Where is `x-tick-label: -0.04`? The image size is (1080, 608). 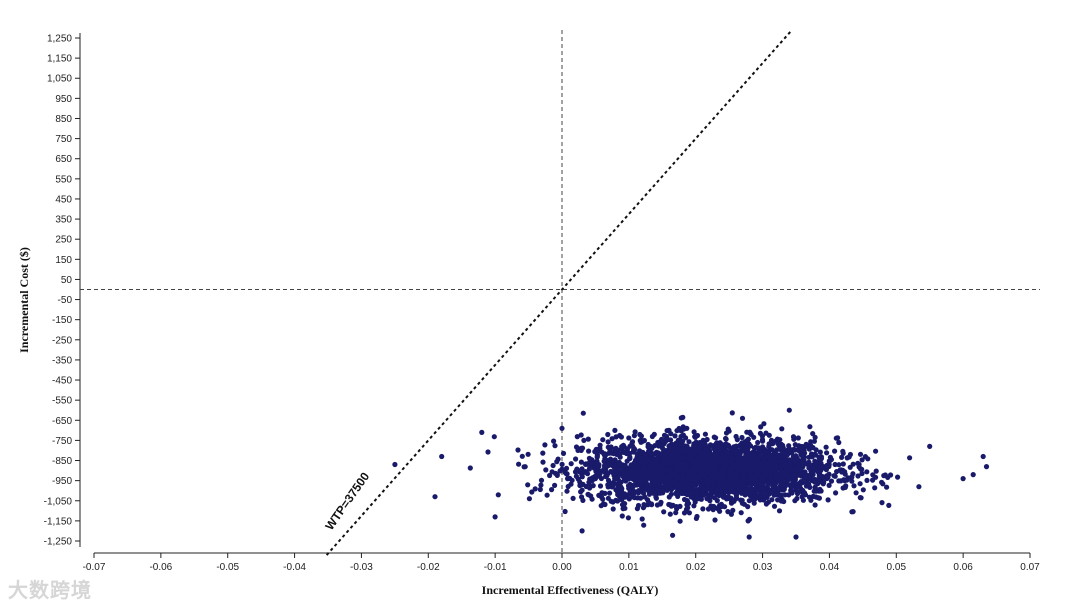
x-tick-label: -0.04 is located at coordinates (294, 567).